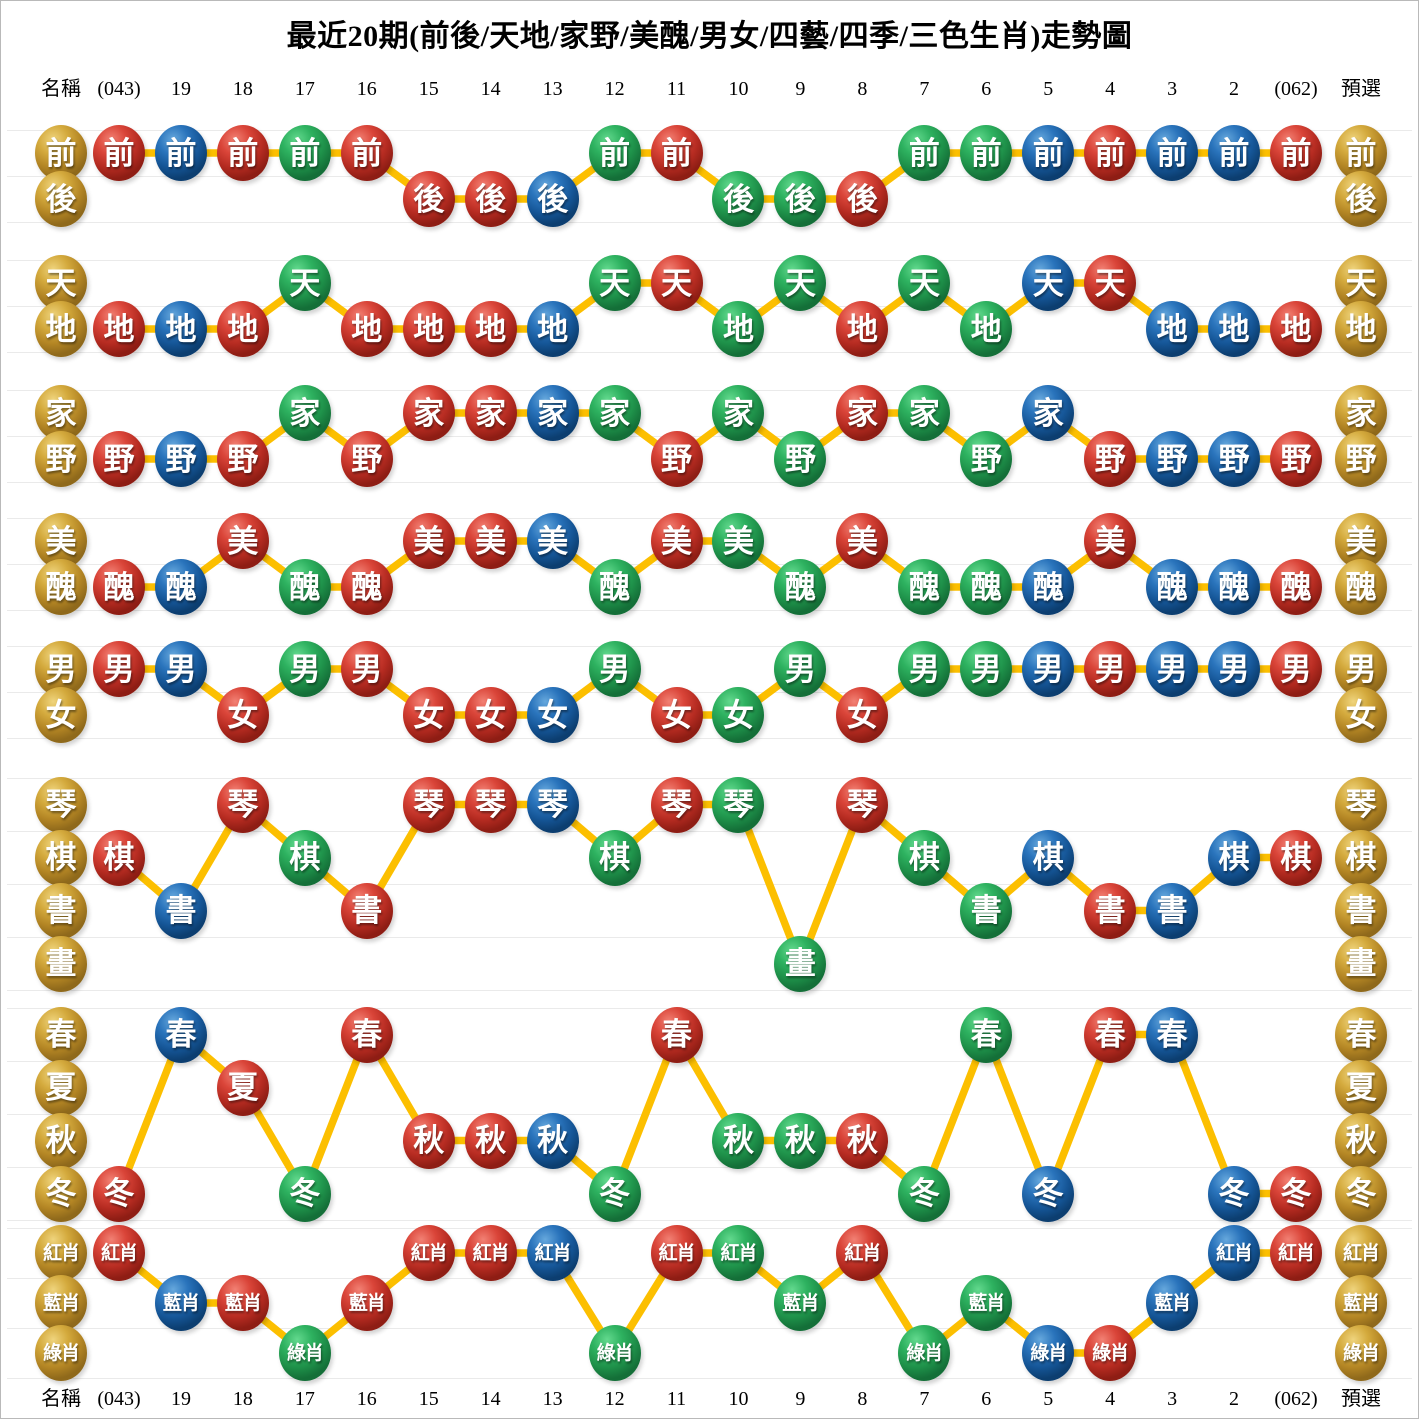 The width and height of the screenshot is (1419, 1419). Describe the element at coordinates (614, 587) in the screenshot. I see `data-point-美醜-12: 醜` at that location.